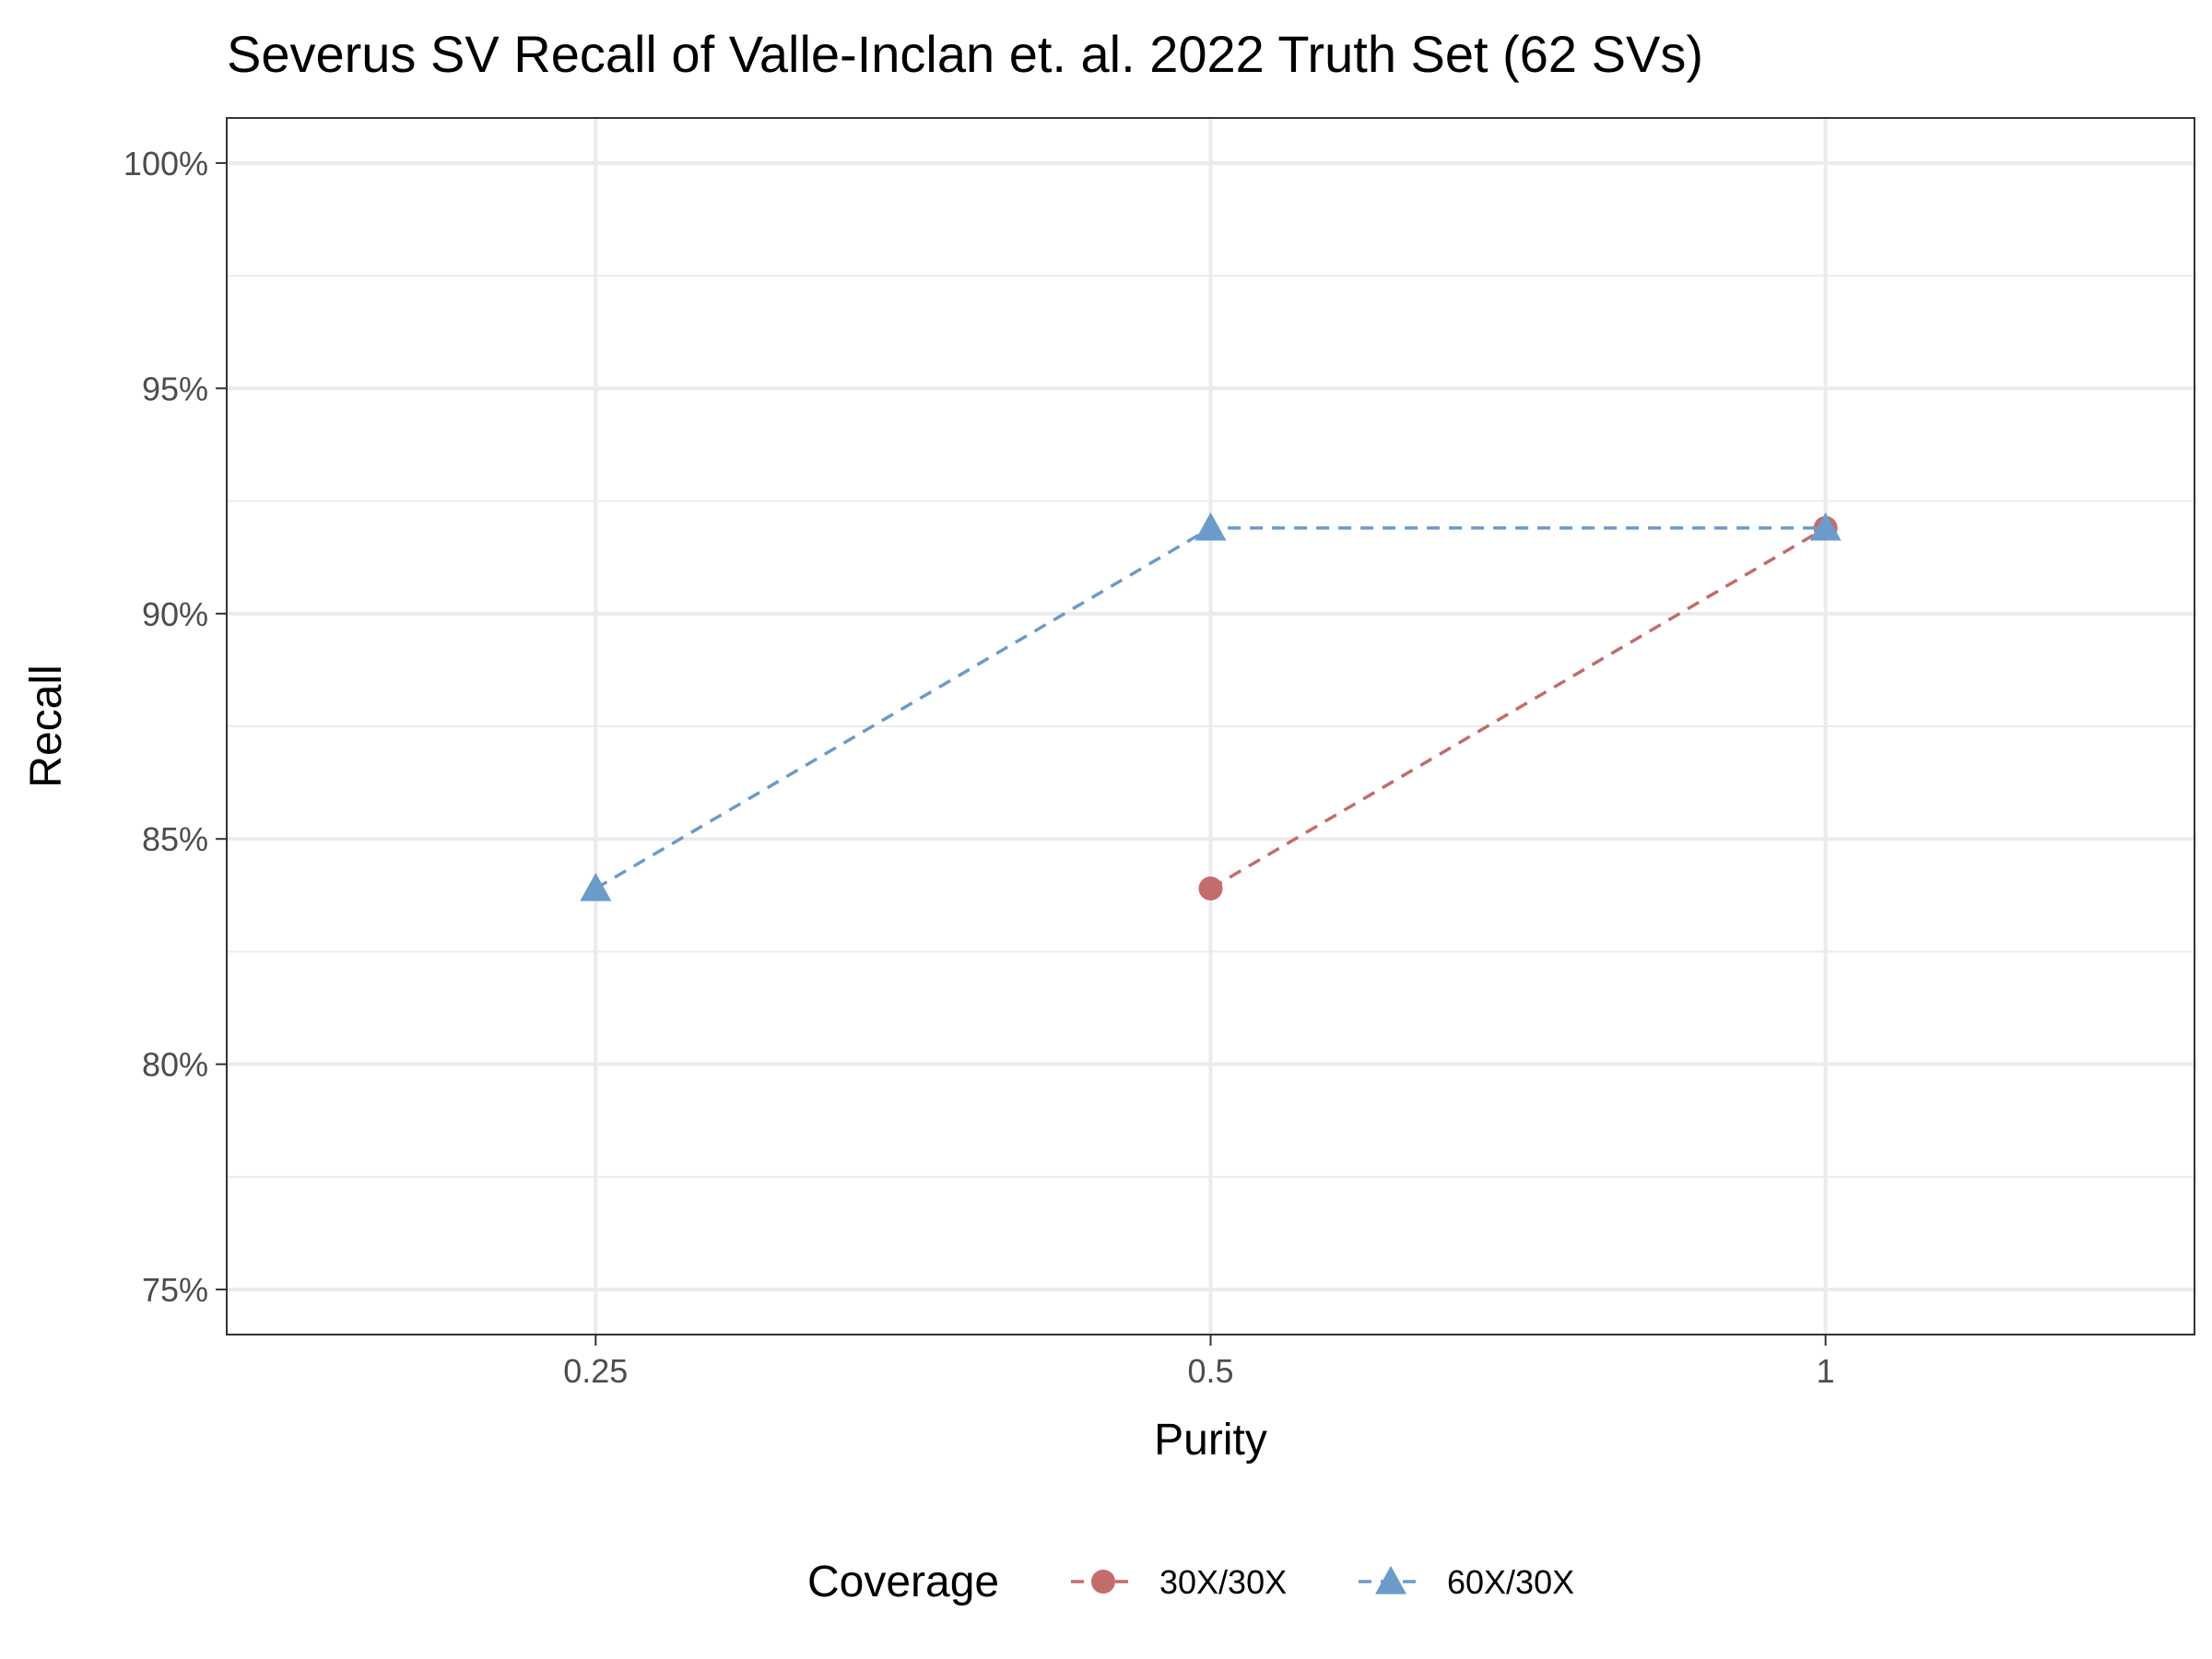  Describe the element at coordinates (595, 1371) in the screenshot. I see `x-tick-label: 0.25` at that location.